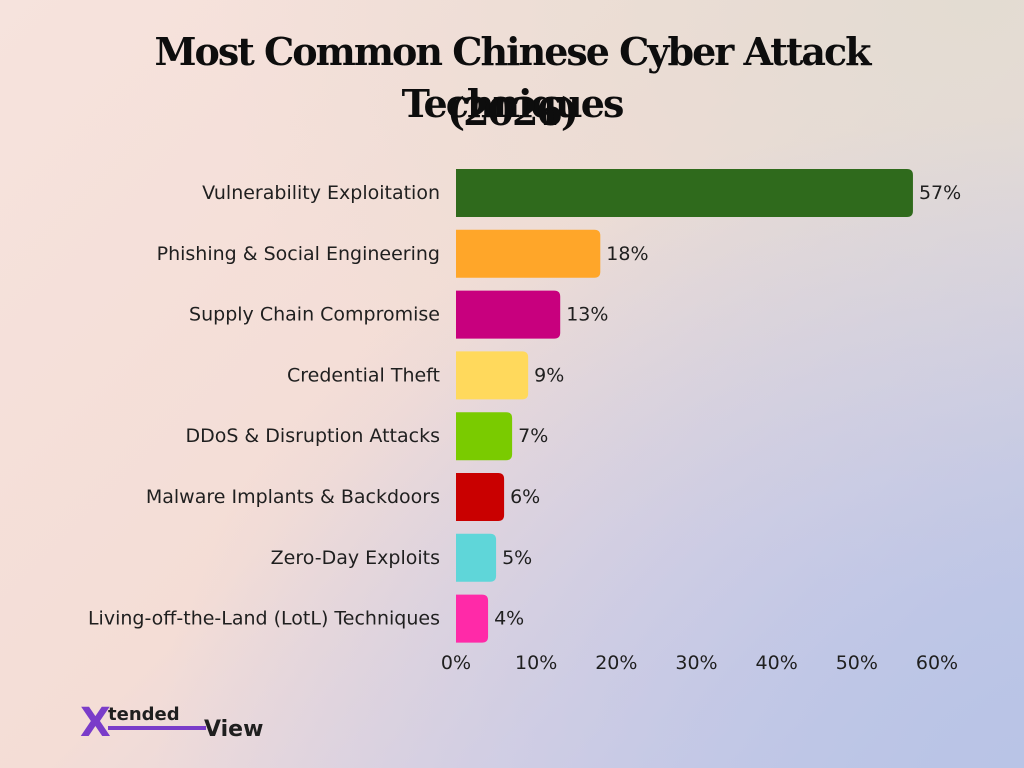  Describe the element at coordinates (587, 315) in the screenshot. I see `data-label: 13%` at that location.